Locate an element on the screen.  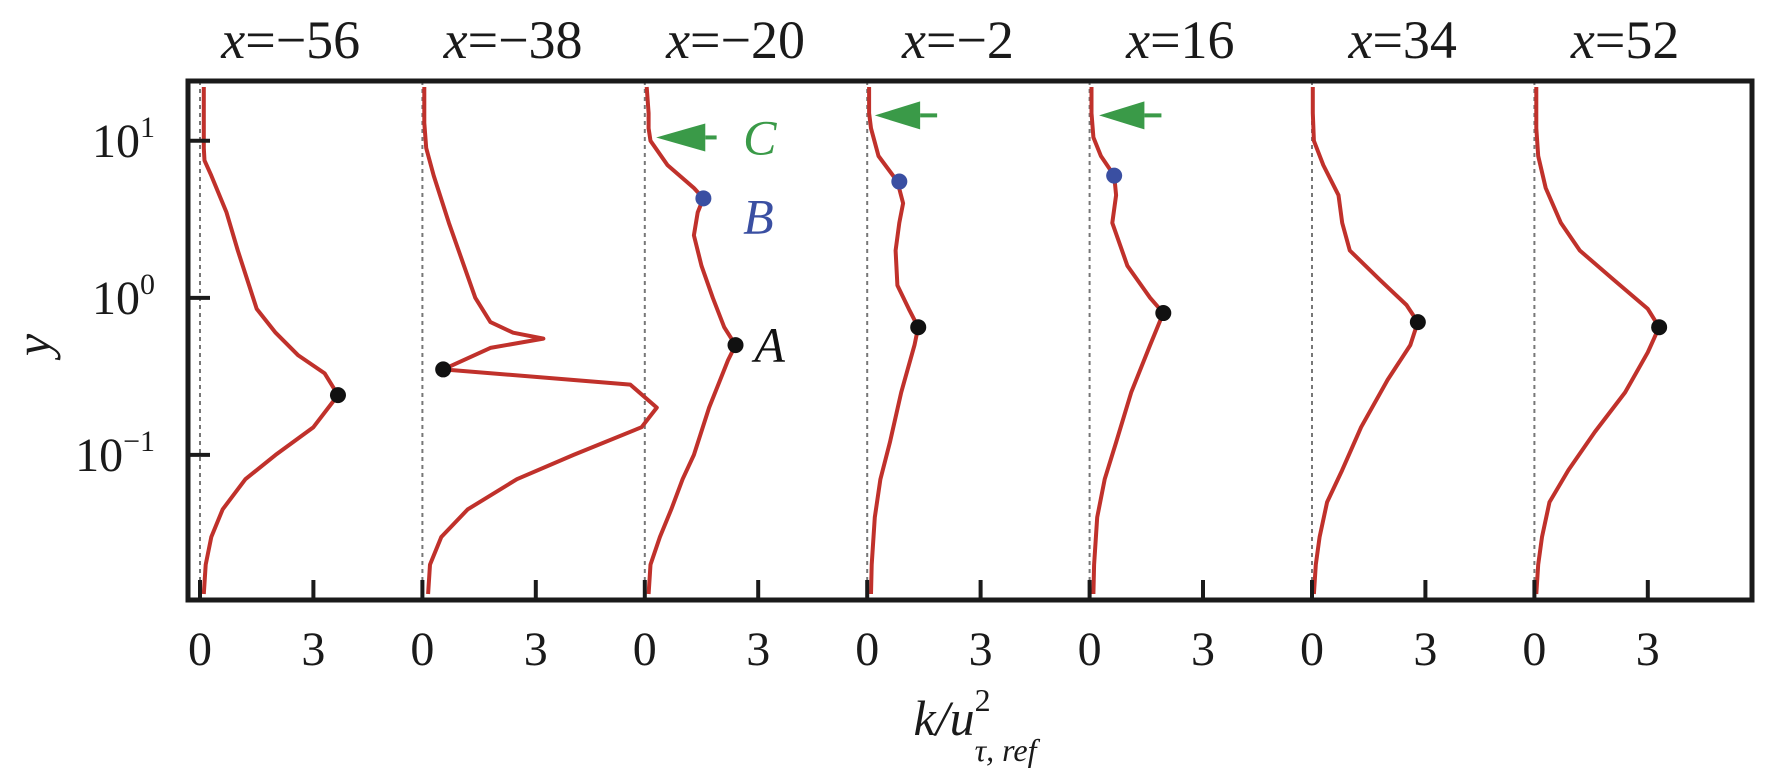
panel-title-val-3: =−2 is located at coordinates (970, 40).